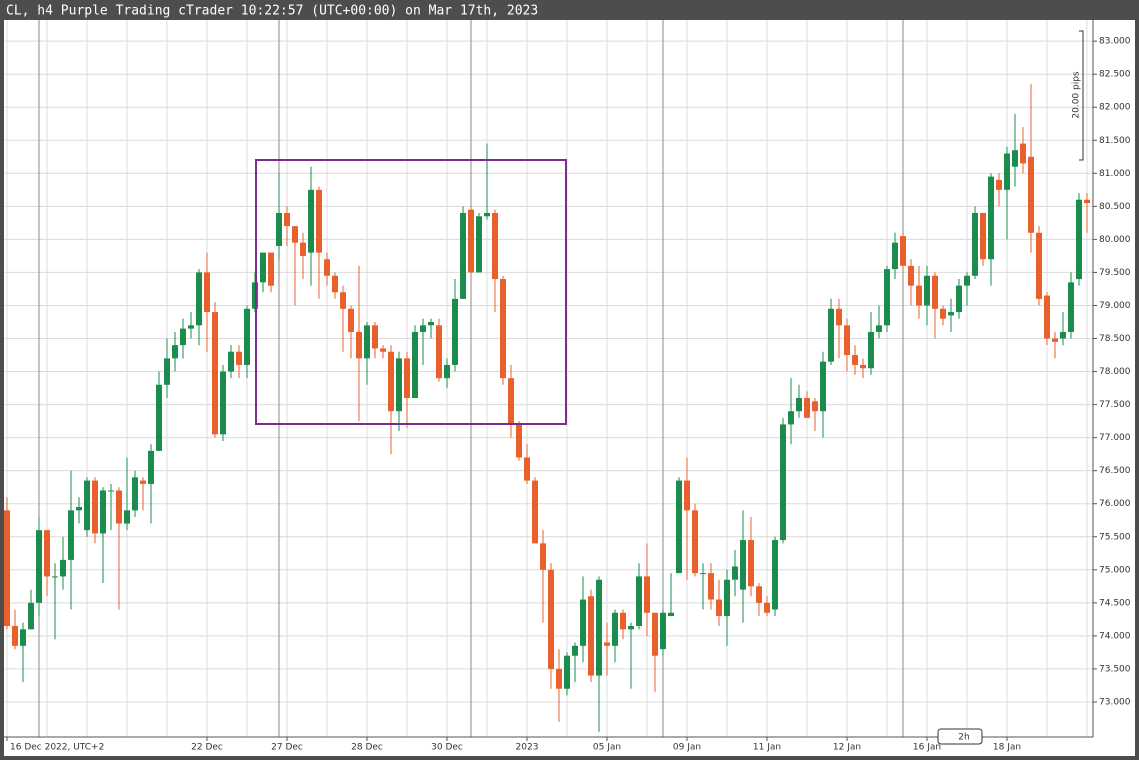 The height and width of the screenshot is (760, 1139). I want to click on rectangle-drawing, so click(411, 292).